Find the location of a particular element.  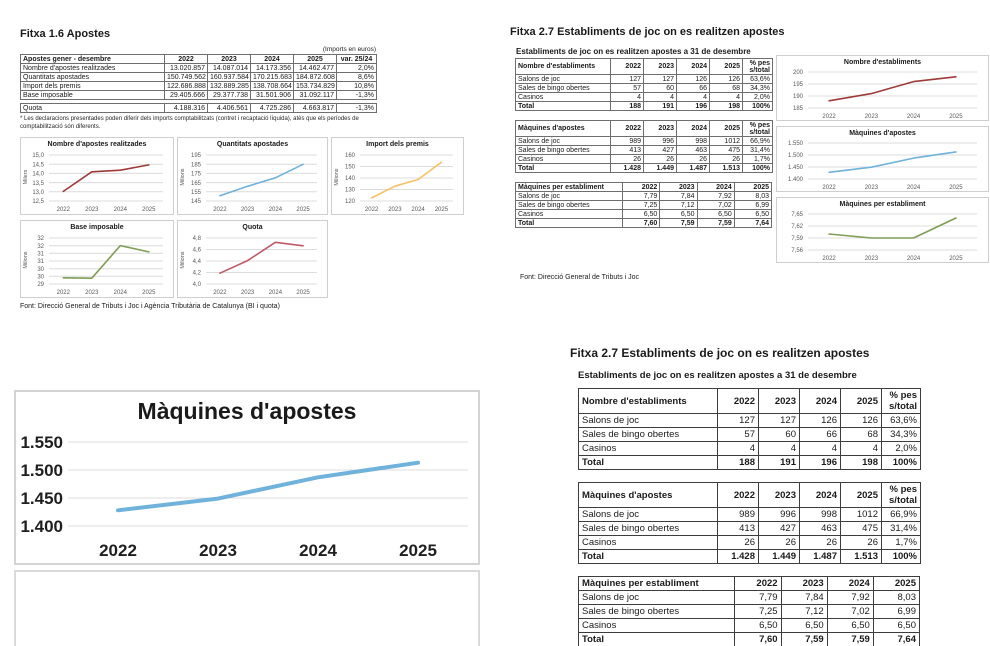

table-cell: Quota is located at coordinates (92, 108).